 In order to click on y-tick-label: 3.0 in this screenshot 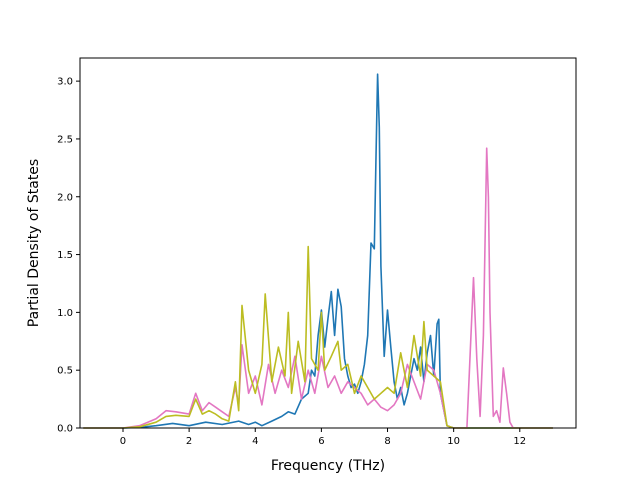, I will do `click(65, 82)`.